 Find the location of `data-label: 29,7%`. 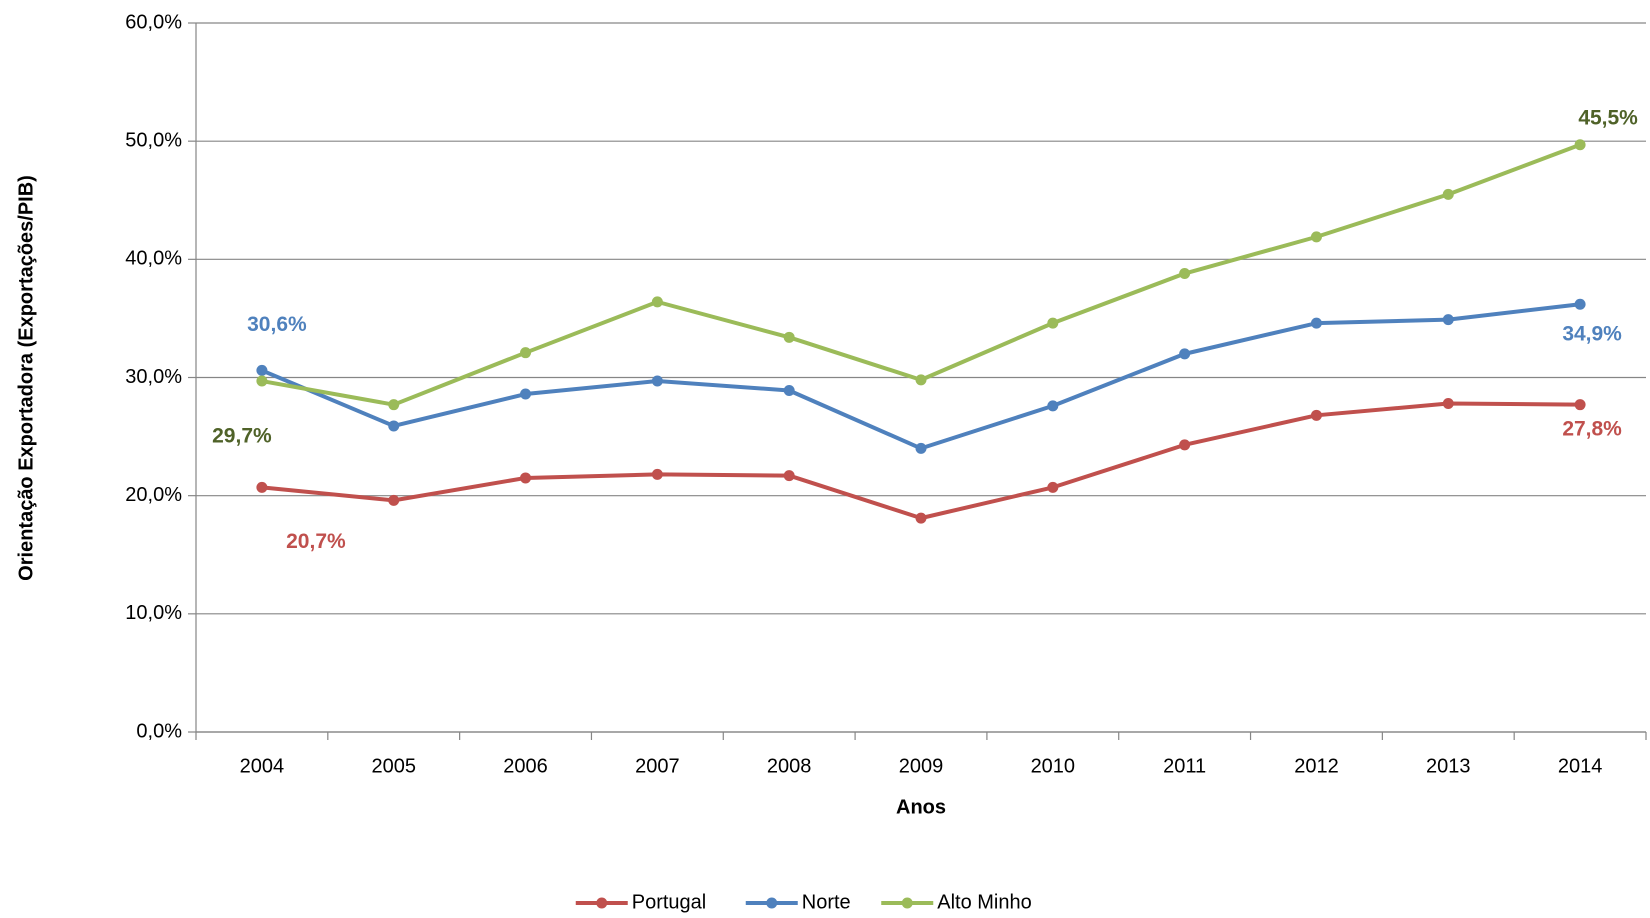

data-label: 29,7% is located at coordinates (242, 436).